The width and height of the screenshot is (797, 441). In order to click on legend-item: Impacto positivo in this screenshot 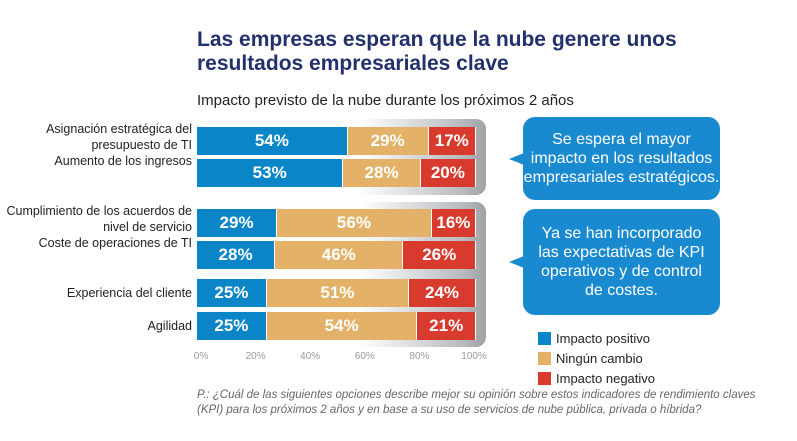, I will do `click(594, 338)`.